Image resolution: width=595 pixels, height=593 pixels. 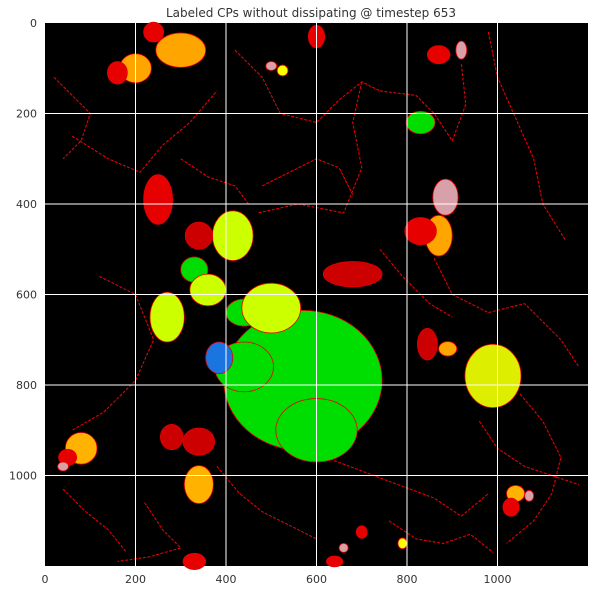 What do you see at coordinates (445, 197) in the screenshot?
I see `cp-region-pink-right` at bounding box center [445, 197].